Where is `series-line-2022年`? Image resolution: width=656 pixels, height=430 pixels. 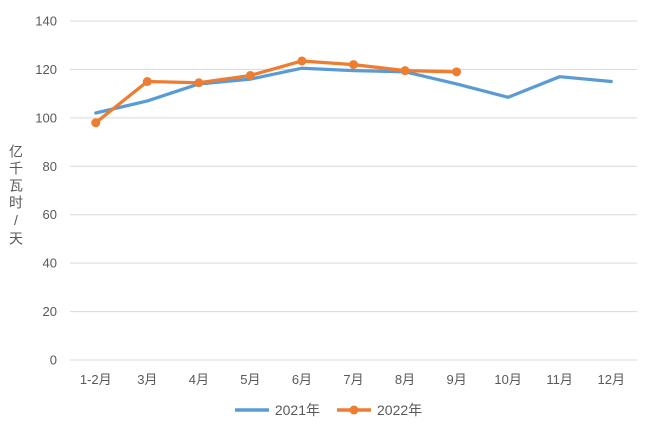 series-line-2022年 is located at coordinates (276, 92).